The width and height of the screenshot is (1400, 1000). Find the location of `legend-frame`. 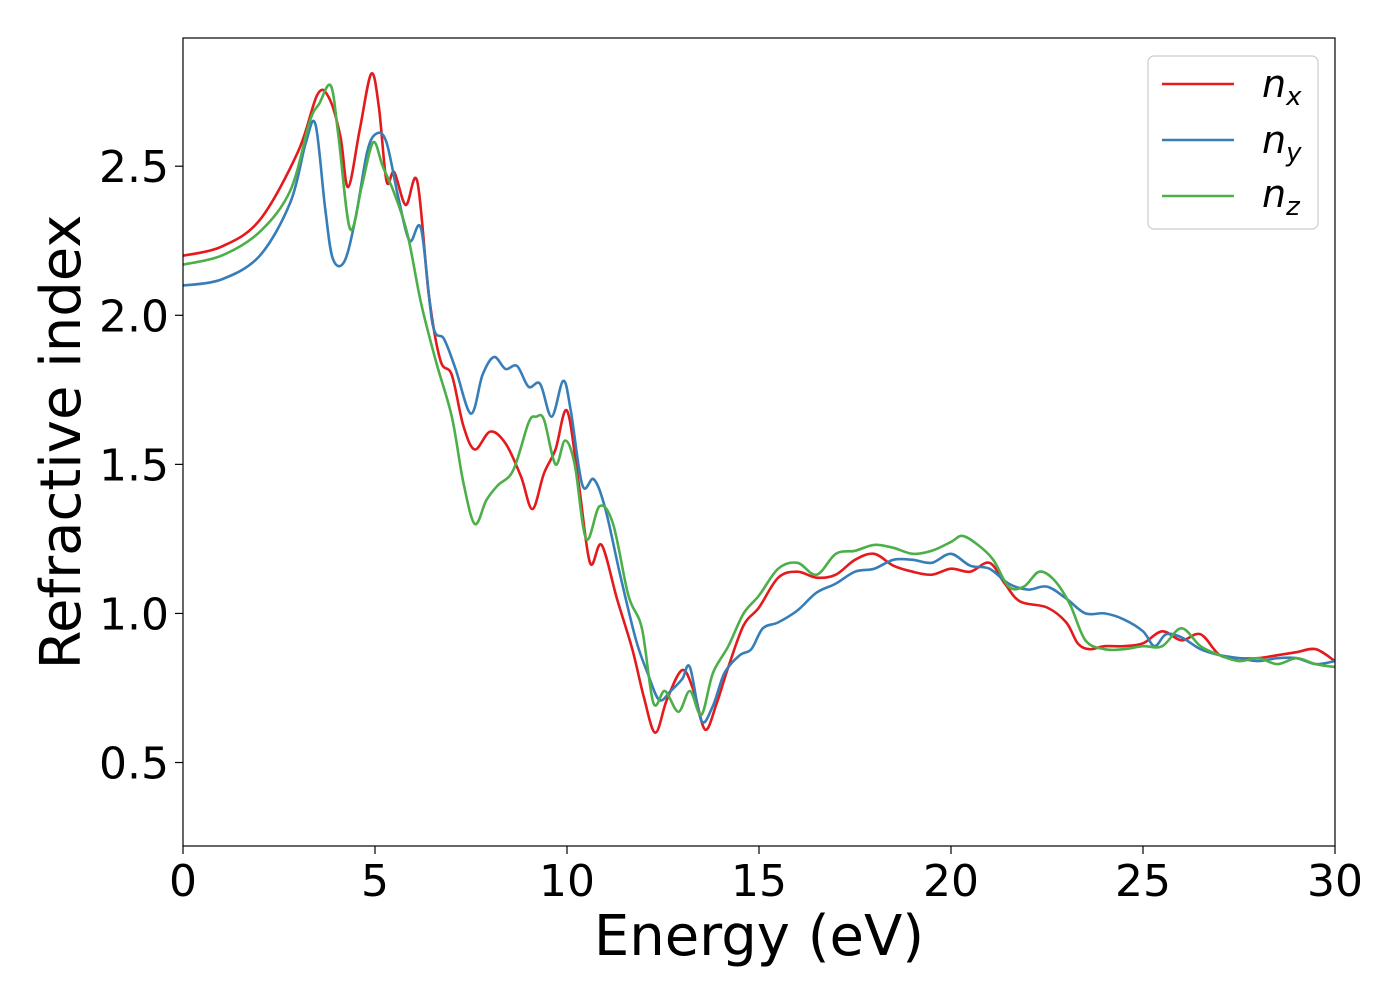

legend-frame is located at coordinates (1233, 142).